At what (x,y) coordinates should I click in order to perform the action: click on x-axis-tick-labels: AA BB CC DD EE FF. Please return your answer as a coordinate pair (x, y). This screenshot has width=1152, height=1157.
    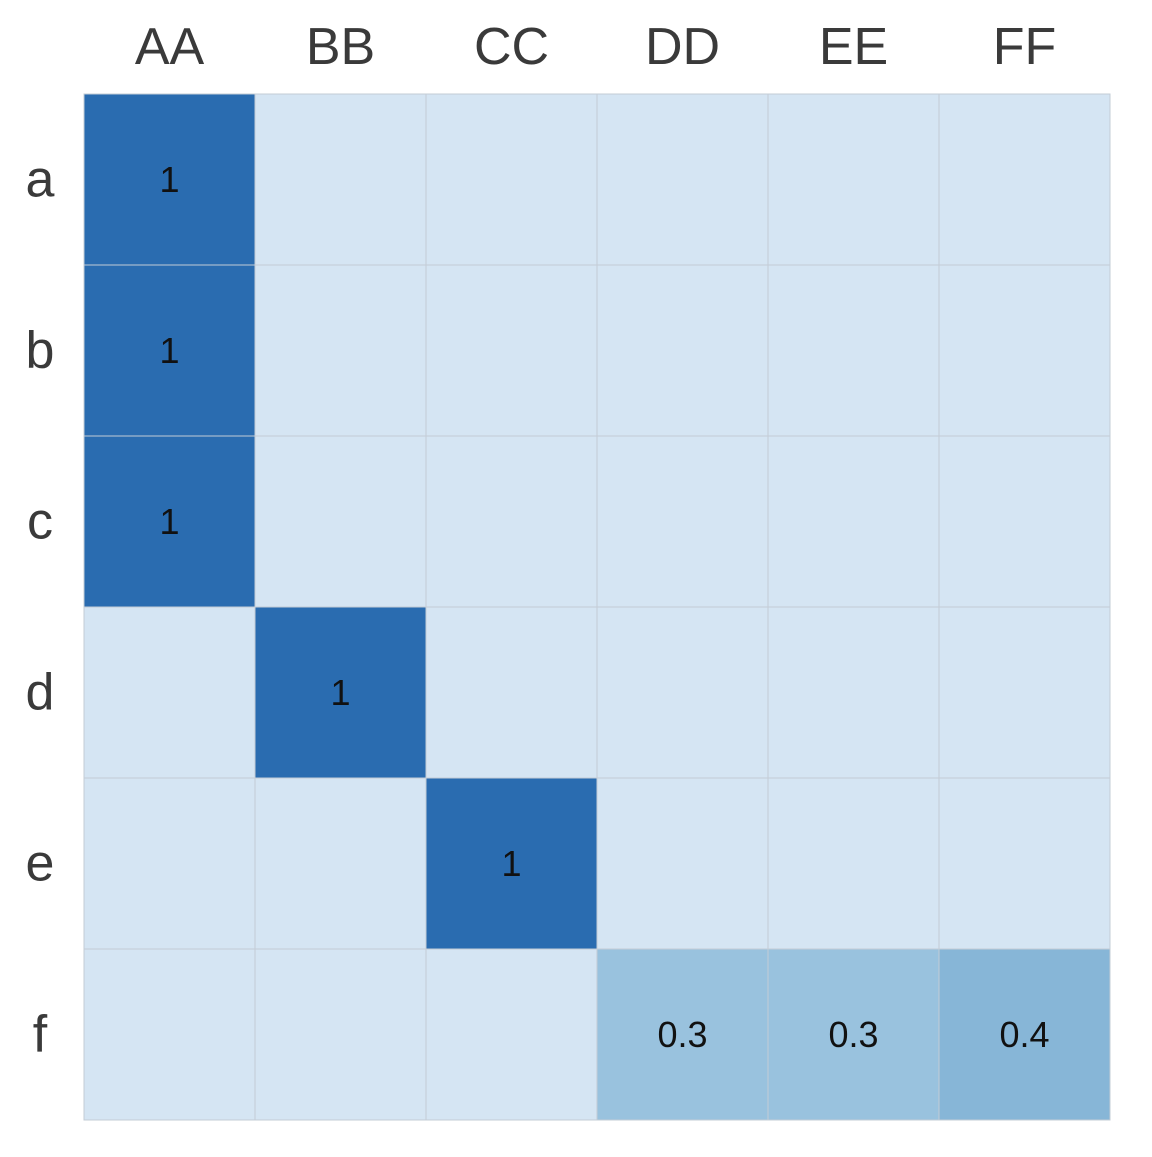
    Looking at the image, I should click on (595, 47).